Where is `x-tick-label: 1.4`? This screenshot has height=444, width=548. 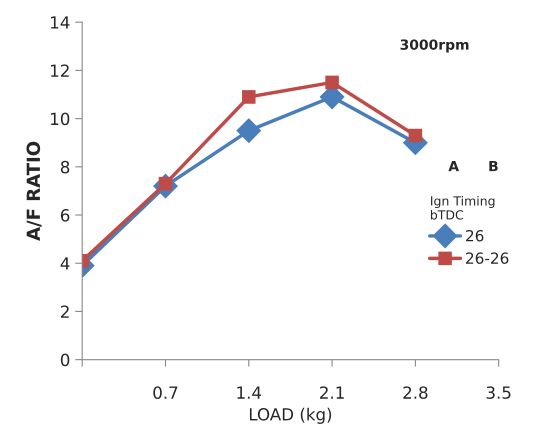 x-tick-label: 1.4 is located at coordinates (249, 392).